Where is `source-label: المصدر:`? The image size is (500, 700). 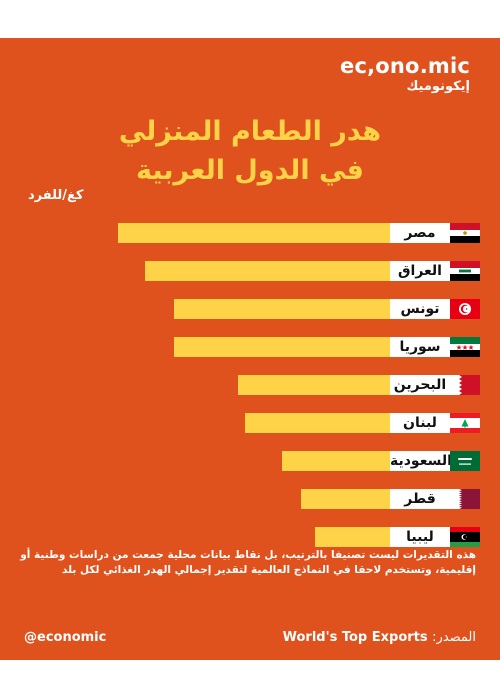 source-label: المصدر: is located at coordinates (454, 637).